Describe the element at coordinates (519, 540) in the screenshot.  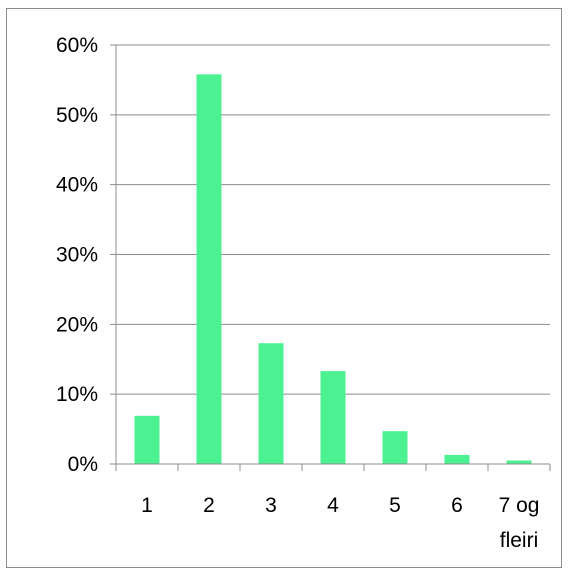
I see `x-tick-label-line: fleiri` at that location.